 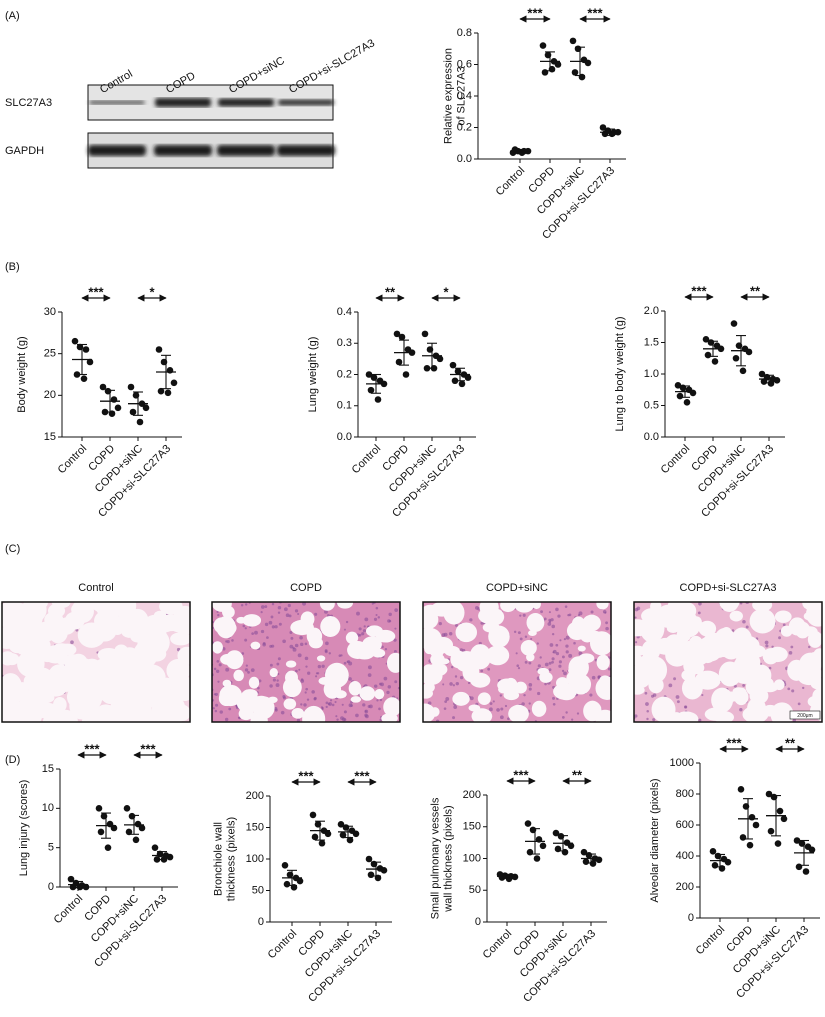 I want to click on y-tick-label: 0, so click(x=261, y=922).